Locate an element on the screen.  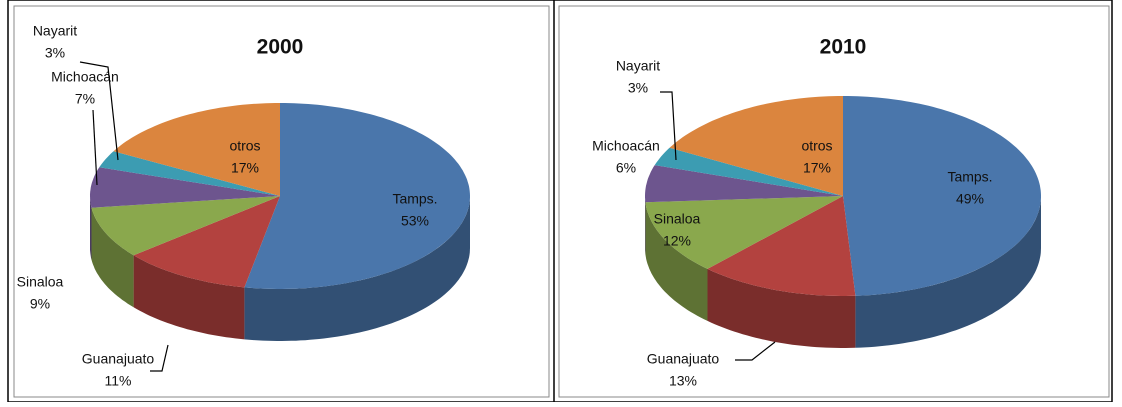
slice-value-label: 9% is located at coordinates (40, 304).